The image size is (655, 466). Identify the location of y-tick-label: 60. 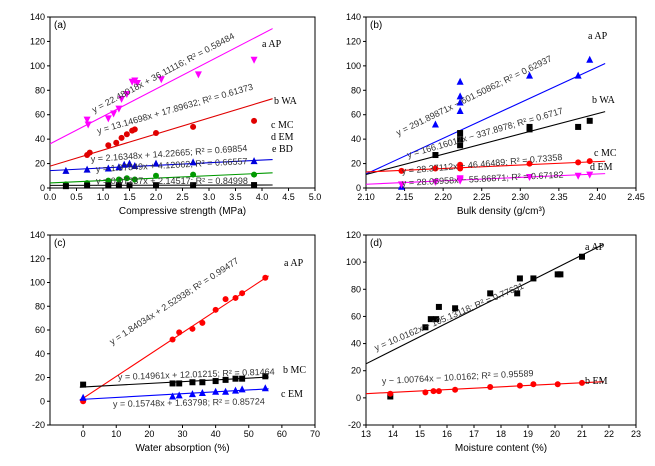
(40, 115).